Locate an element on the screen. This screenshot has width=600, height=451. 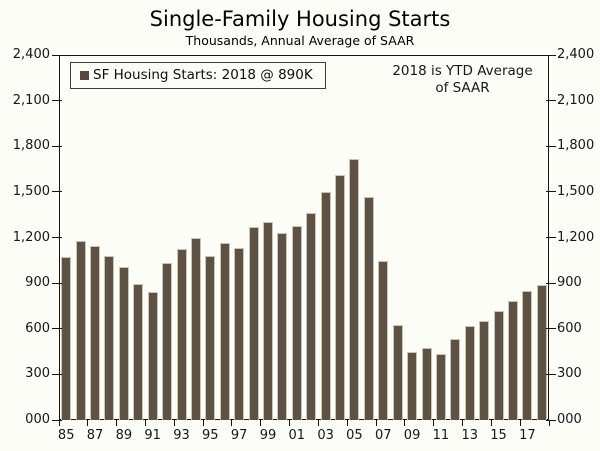
y-axis-label-left-000: 000 is located at coordinates (37, 419).